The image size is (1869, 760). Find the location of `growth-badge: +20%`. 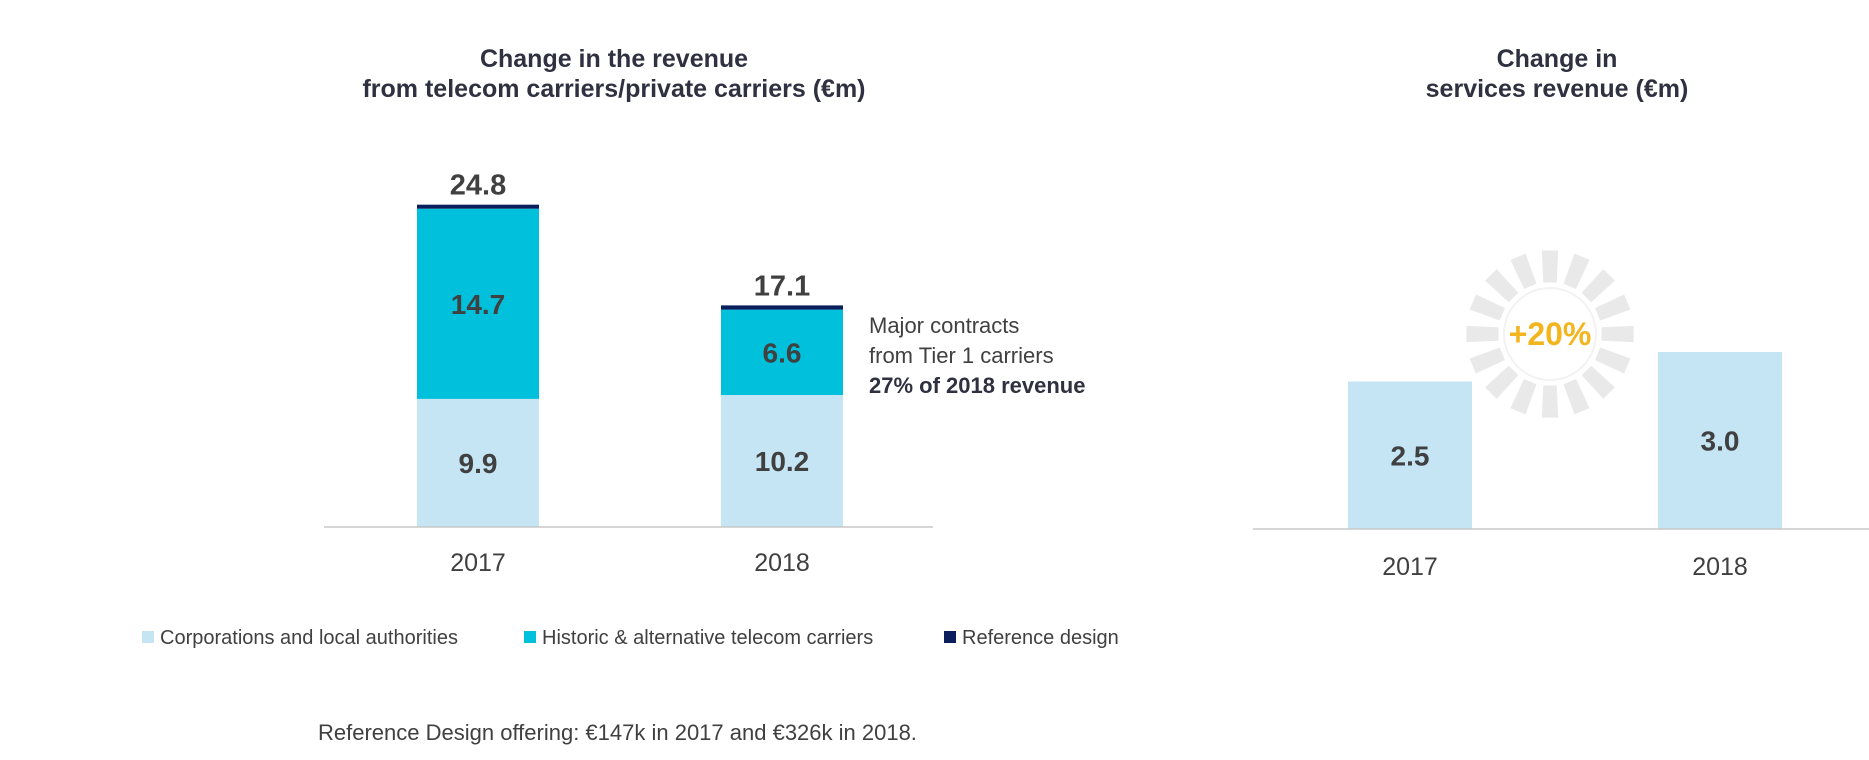

growth-badge: +20% is located at coordinates (1550, 334).